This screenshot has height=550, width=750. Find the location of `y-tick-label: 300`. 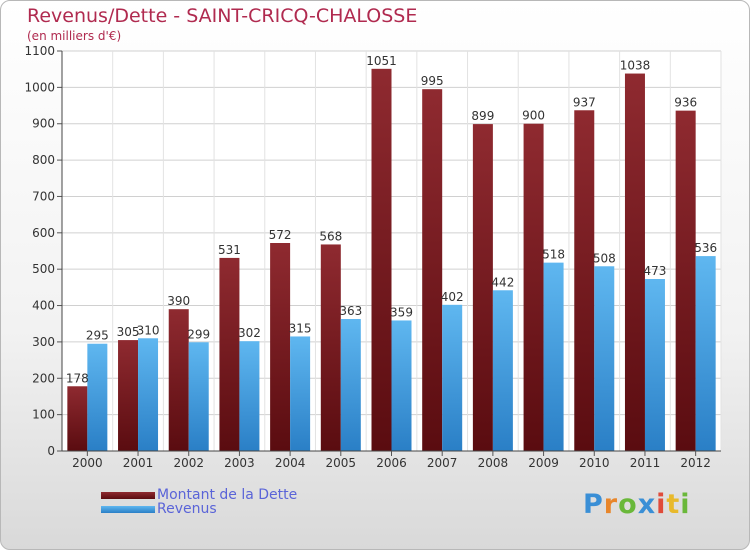

y-tick-label: 300 is located at coordinates (43, 342).